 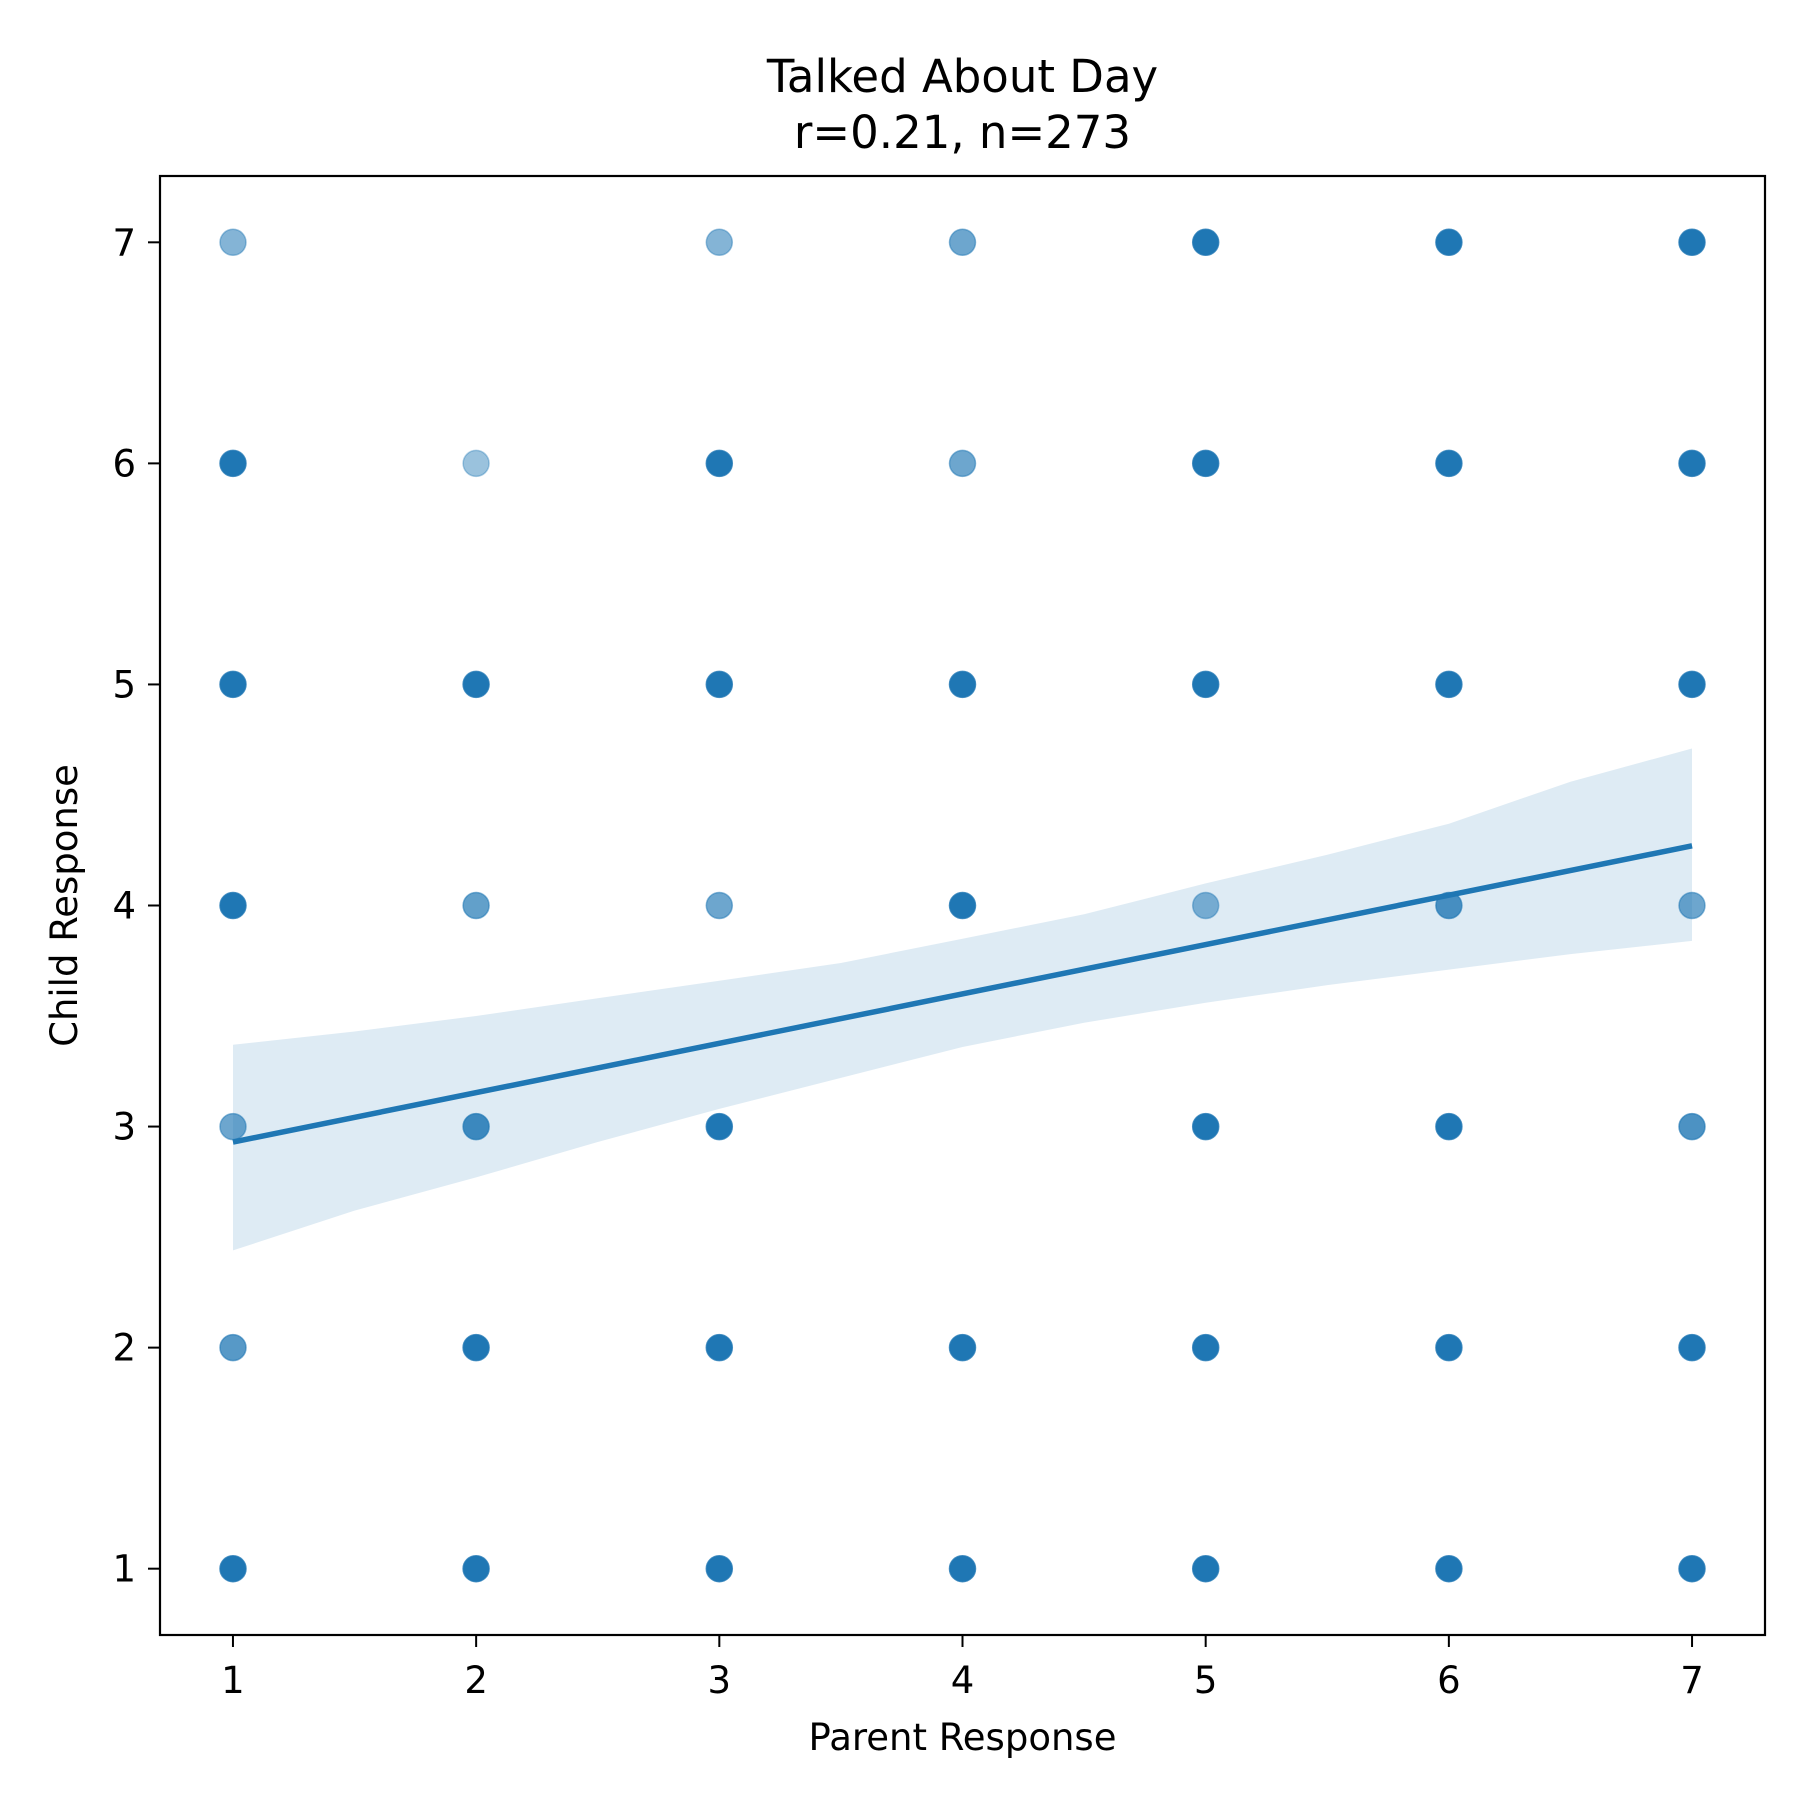 I want to click on x-tick-label: 4, so click(x=963, y=1680).